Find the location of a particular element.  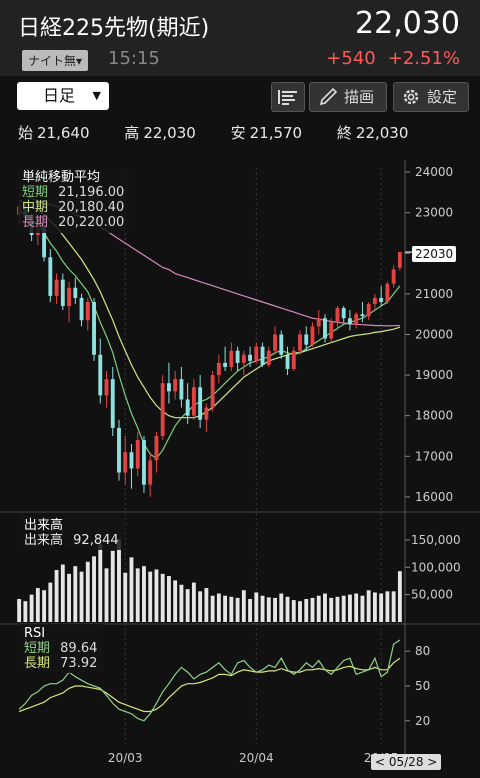

price-tick-label: 19000 is located at coordinates (434, 375).